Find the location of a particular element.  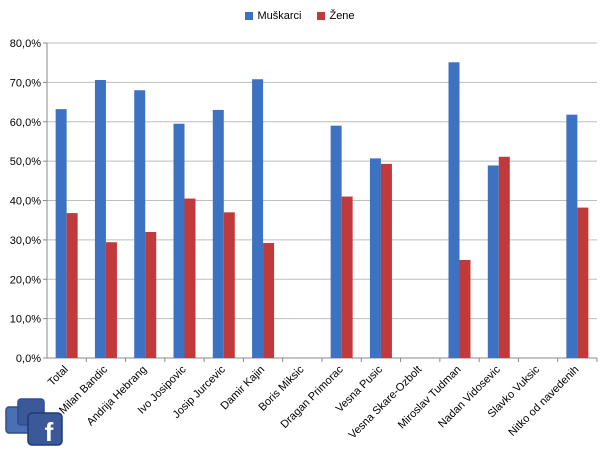

y-tick-label: 80,0% is located at coordinates (25, 44).